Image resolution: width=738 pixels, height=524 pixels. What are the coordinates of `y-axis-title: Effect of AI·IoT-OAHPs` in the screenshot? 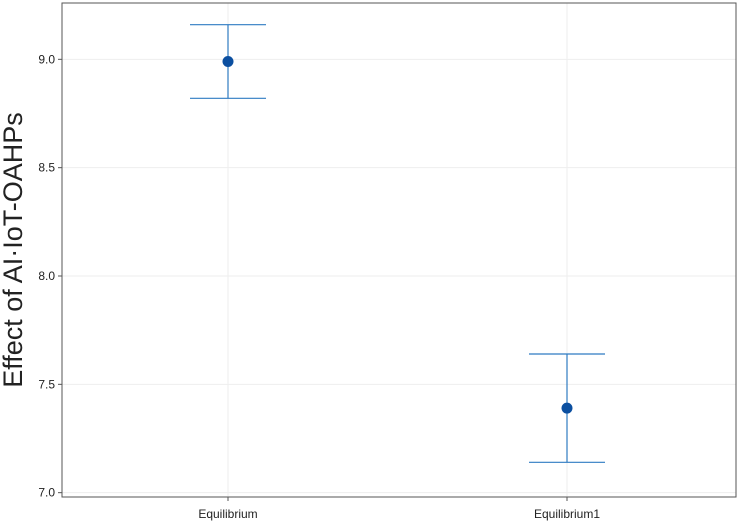 It's located at (14, 250).